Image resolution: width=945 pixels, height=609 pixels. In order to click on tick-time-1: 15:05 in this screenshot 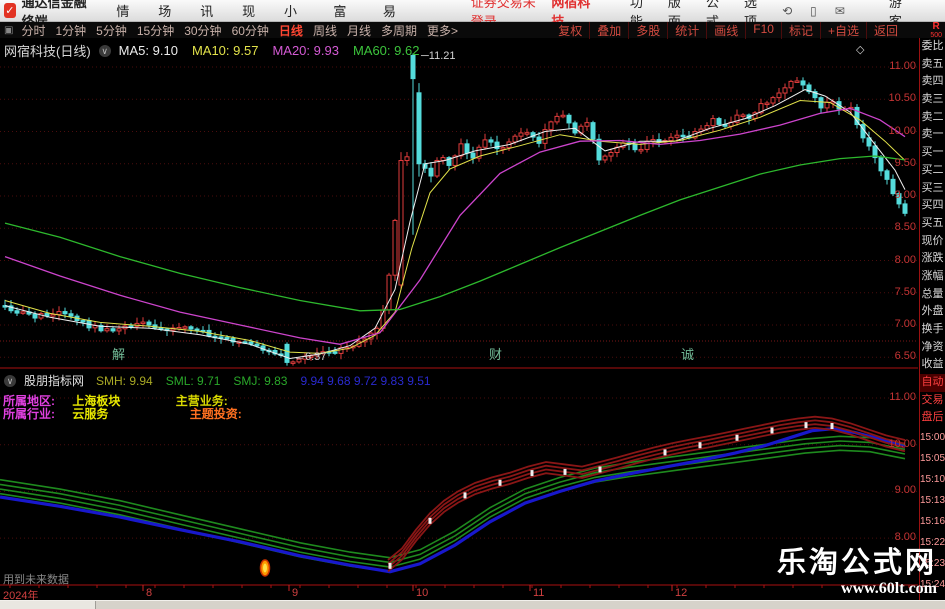, I will do `click(932, 459)`.